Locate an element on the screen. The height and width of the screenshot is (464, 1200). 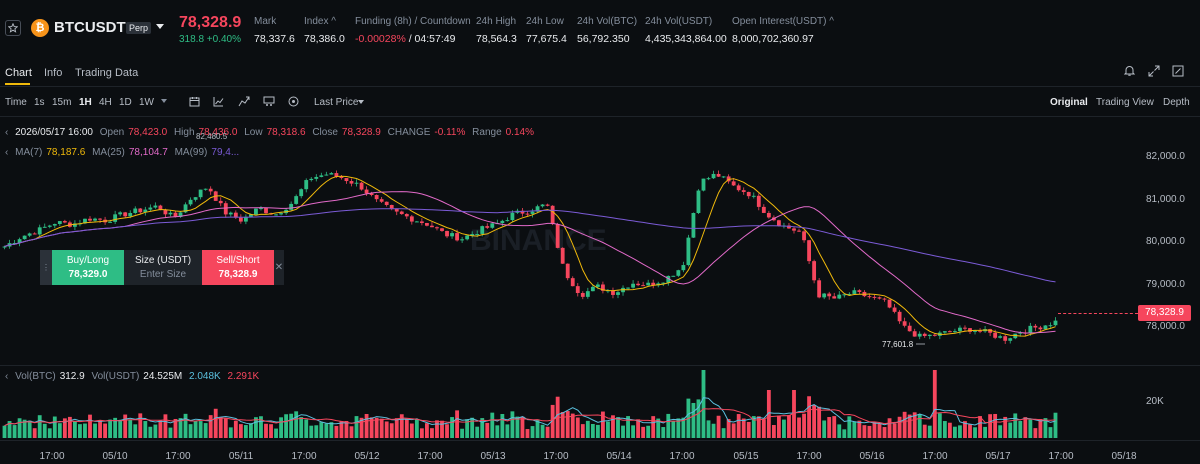
index-price-stat: Index ^ 78,386.0 is located at coordinates (324, 30).